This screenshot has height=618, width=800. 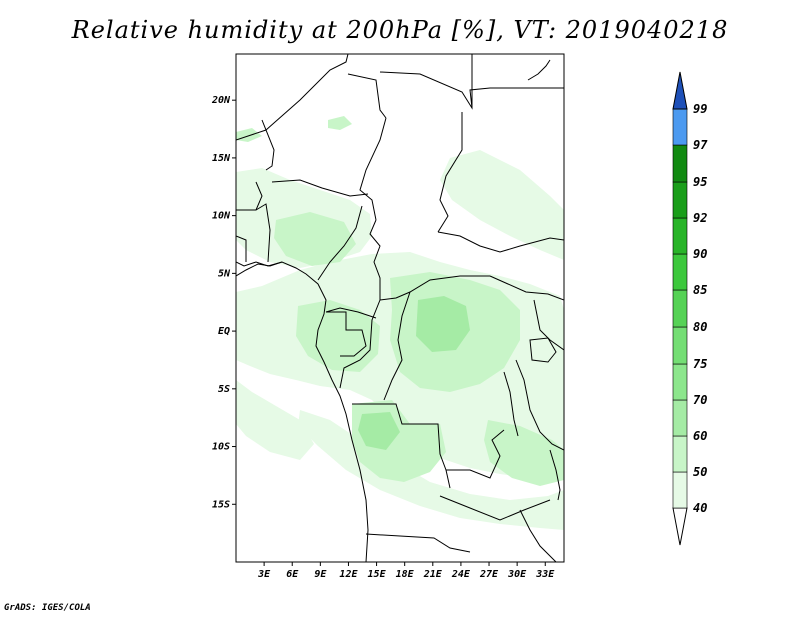 What do you see at coordinates (397, 346) in the screenshot?
I see `border-car-drc` at bounding box center [397, 346].